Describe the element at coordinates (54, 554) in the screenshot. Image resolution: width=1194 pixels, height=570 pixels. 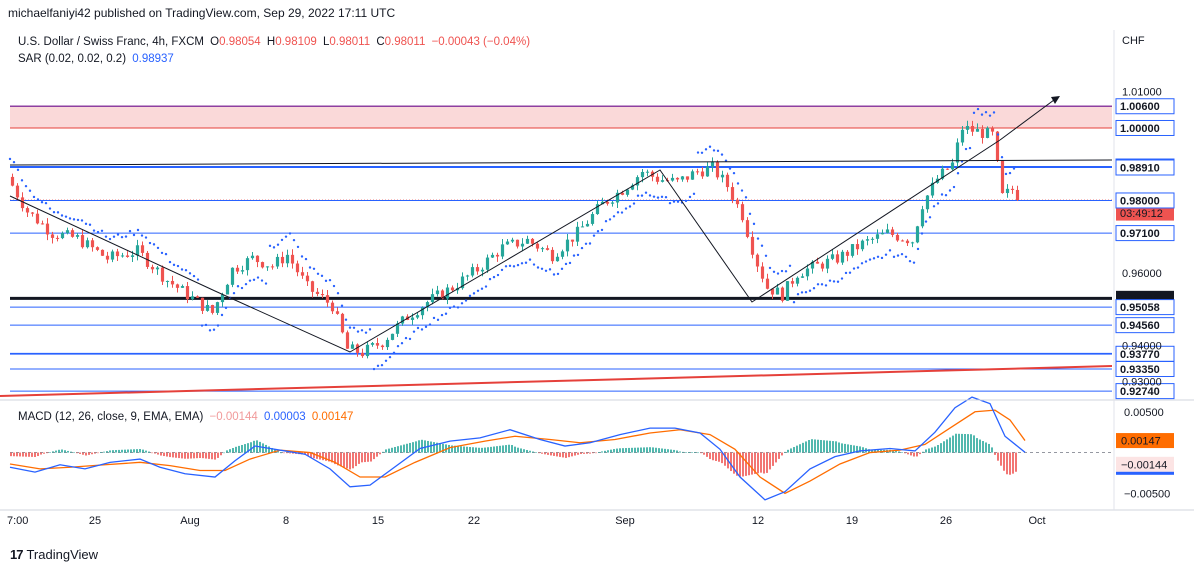
I see `tradingview-logo: 17 TradingView` at that location.